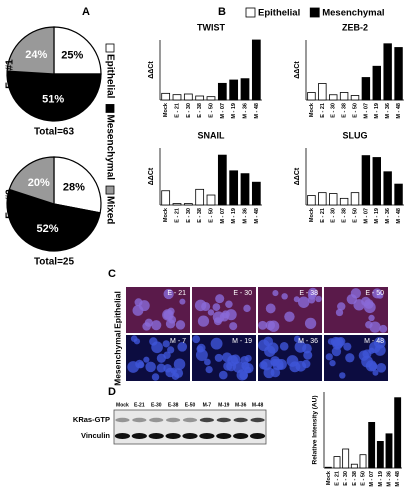 The height and width of the screenshot is (500, 410). Describe the element at coordinates (345, 110) in the screenshot. I see `x-tick-label: E - 38` at that location.